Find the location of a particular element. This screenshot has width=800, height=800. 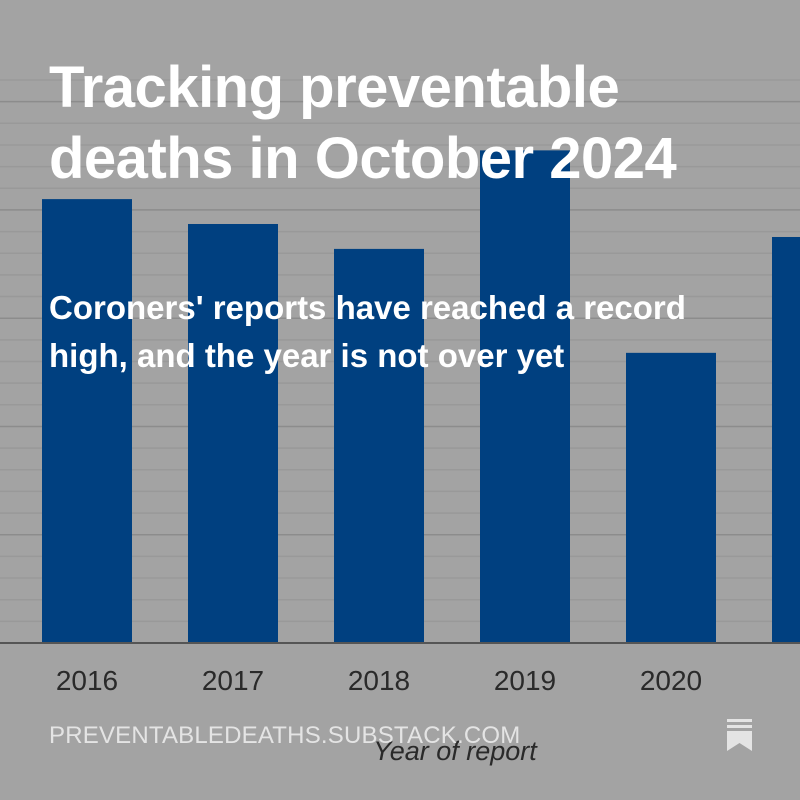

x-tick-label: 2019 is located at coordinates (525, 680).